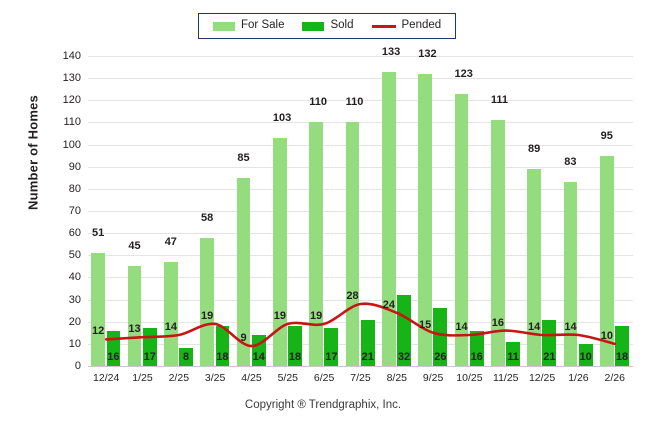 The image size is (646, 434). I want to click on gridline: 120, so click(348, 100).